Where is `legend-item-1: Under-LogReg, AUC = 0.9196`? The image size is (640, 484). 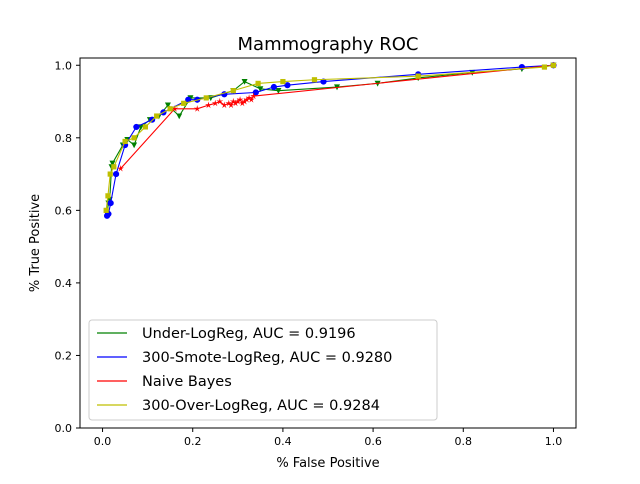 legend-item-1: Under-LogReg, AUC = 0.9196 is located at coordinates (226, 334).